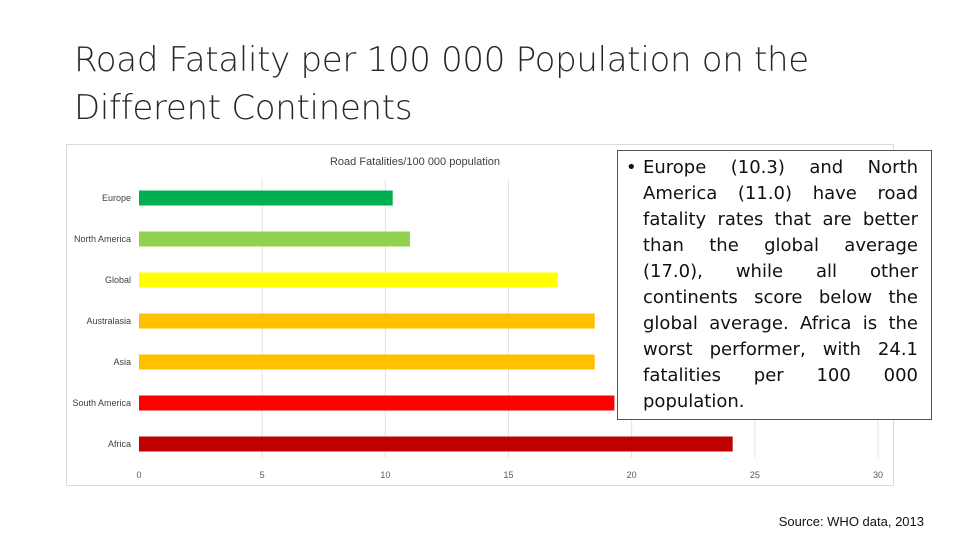 The image size is (960, 540). I want to click on chart-title: Road Fatalities/100 000 population, so click(415, 162).